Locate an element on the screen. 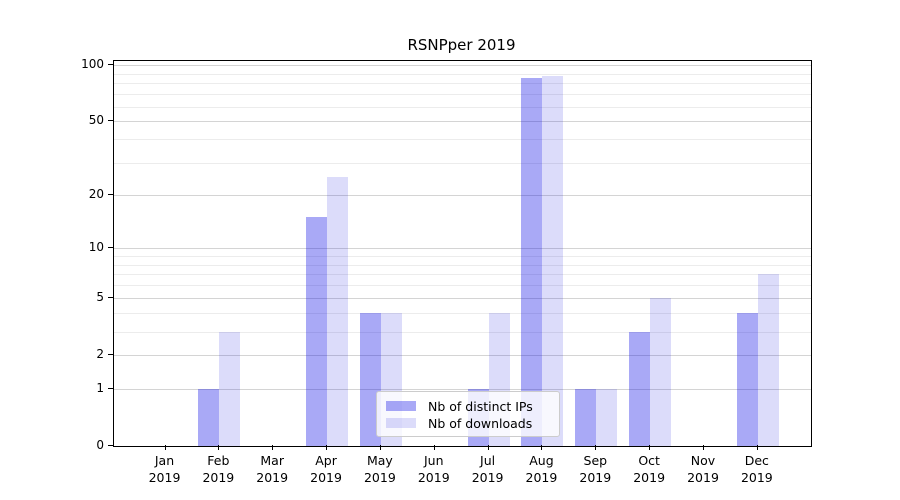  chart-title: RSNPper 2019 is located at coordinates (461, 45).